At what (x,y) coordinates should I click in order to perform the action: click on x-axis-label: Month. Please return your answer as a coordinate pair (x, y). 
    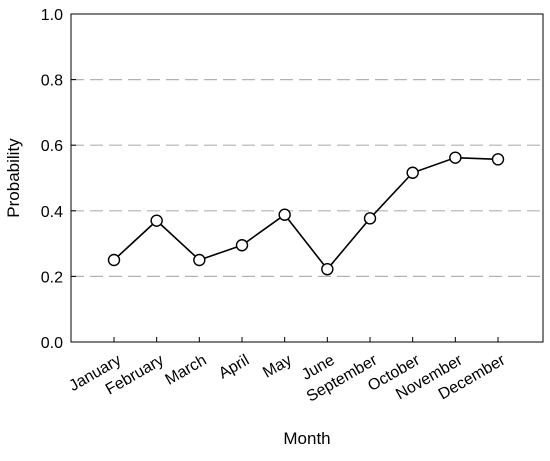
    Looking at the image, I should click on (306, 438).